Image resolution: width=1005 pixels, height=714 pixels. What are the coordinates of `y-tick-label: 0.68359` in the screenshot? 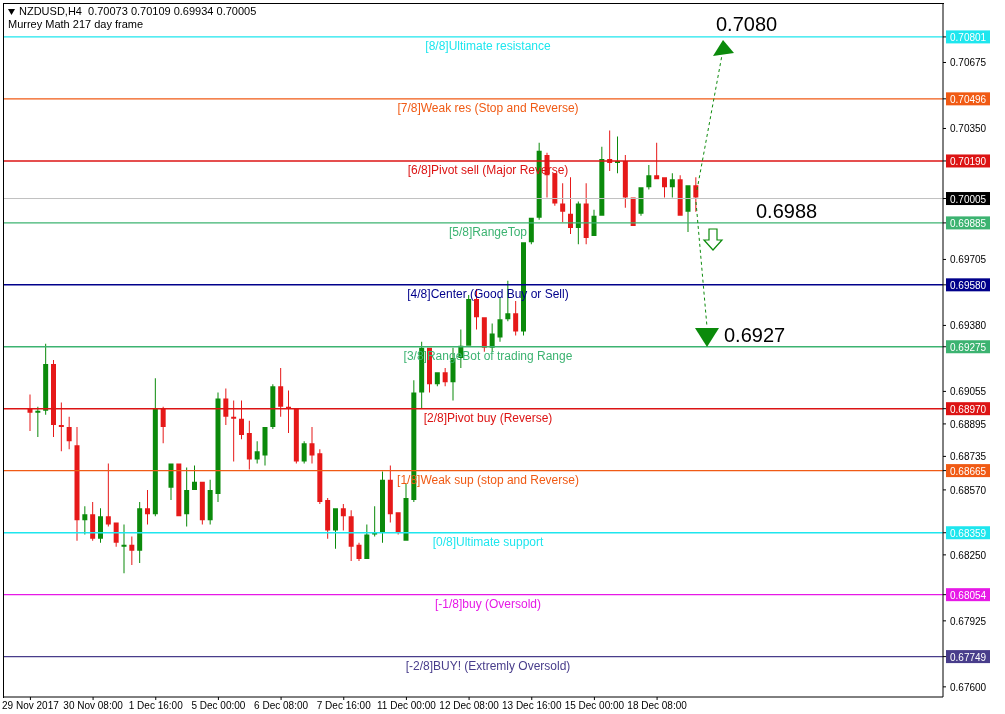 It's located at (968, 533).